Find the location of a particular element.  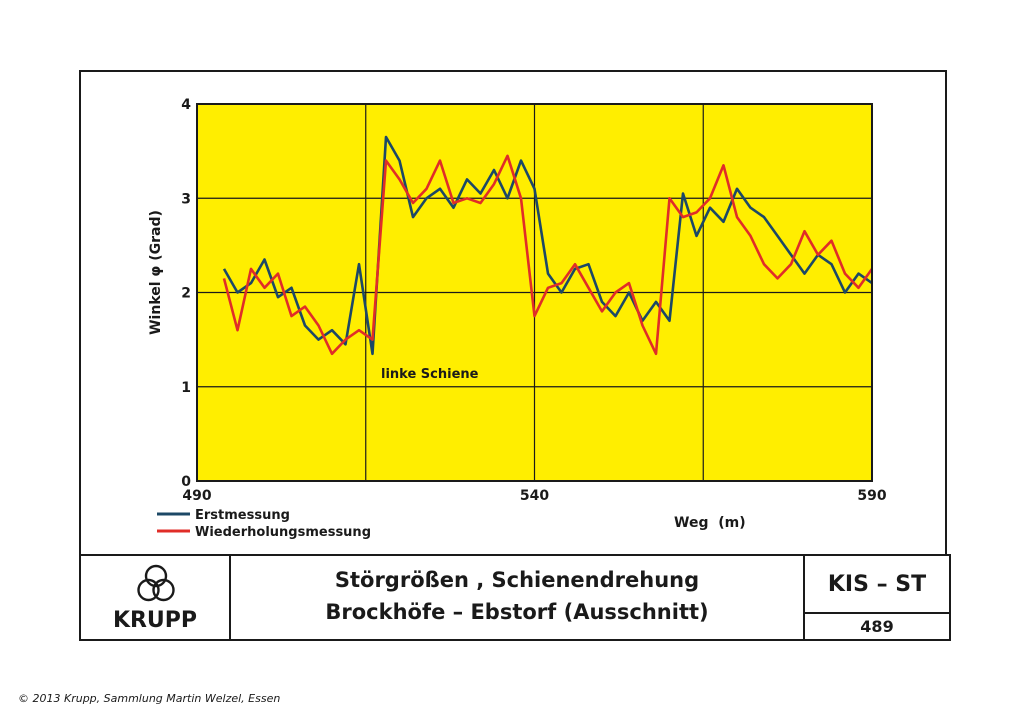

legend: Erstmessung Wiederholungsmessung is located at coordinates (264, 524).